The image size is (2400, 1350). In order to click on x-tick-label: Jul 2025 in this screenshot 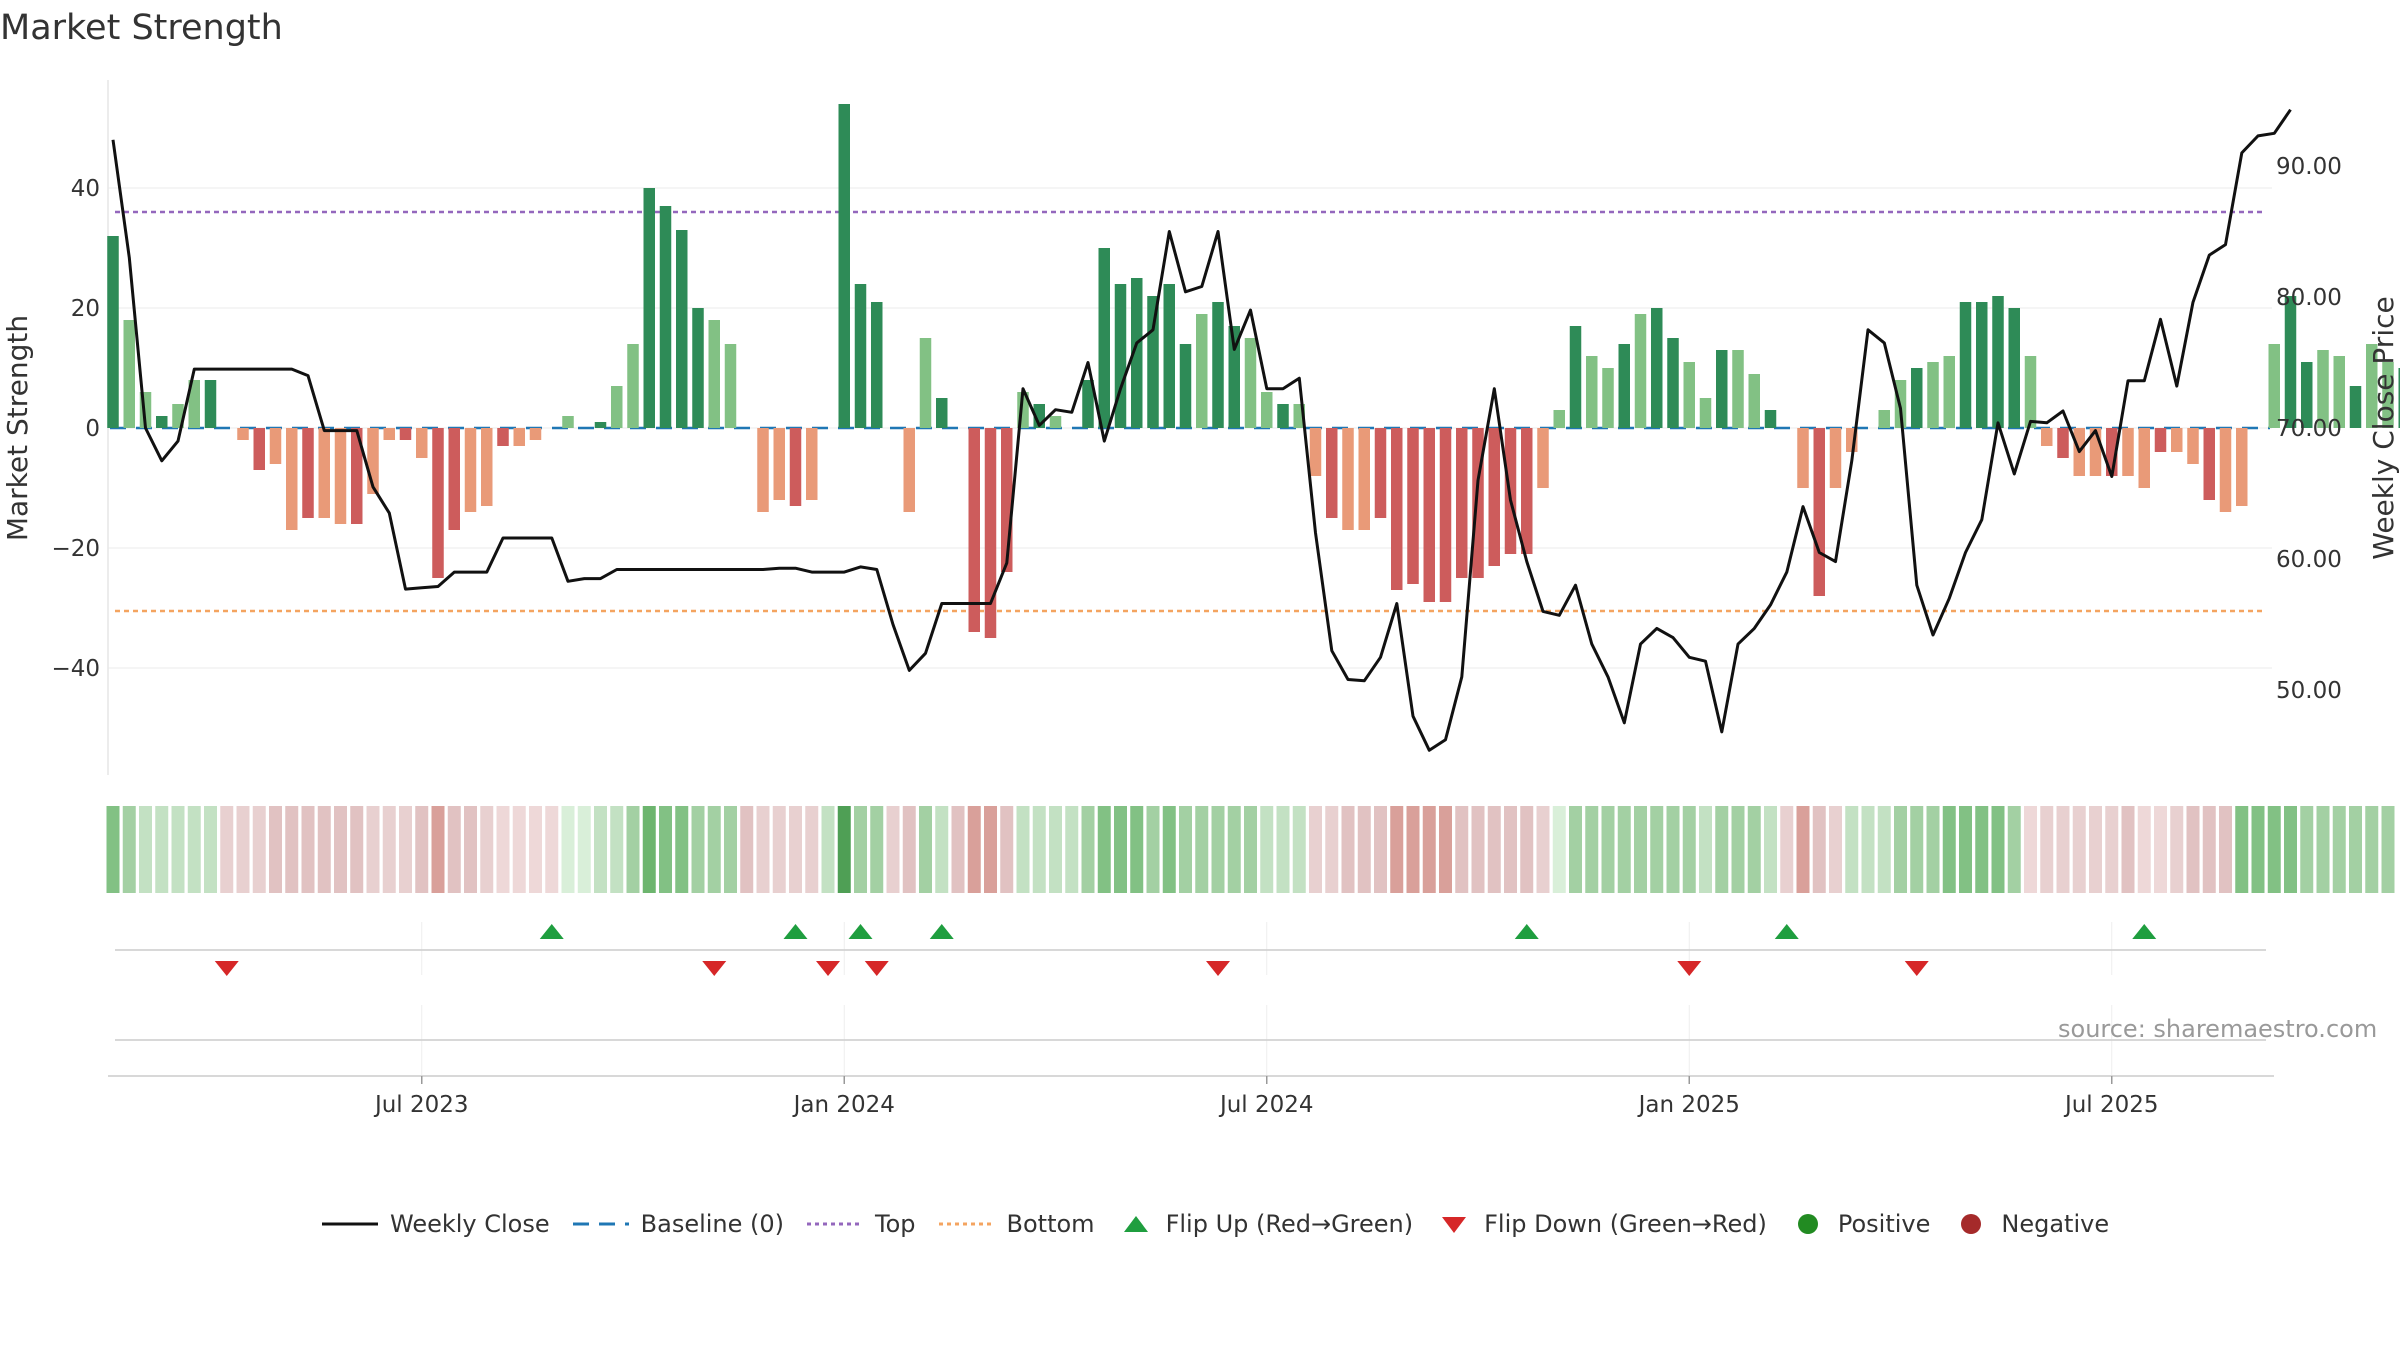, I will do `click(2111, 1105)`.